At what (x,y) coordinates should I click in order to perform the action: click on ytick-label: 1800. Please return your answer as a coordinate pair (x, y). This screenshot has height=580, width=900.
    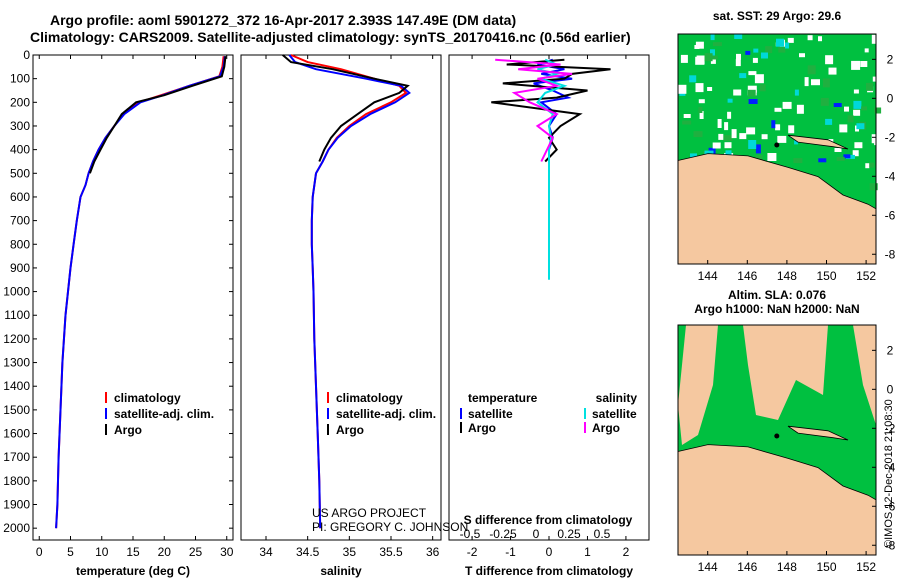
    Looking at the image, I should click on (16, 481).